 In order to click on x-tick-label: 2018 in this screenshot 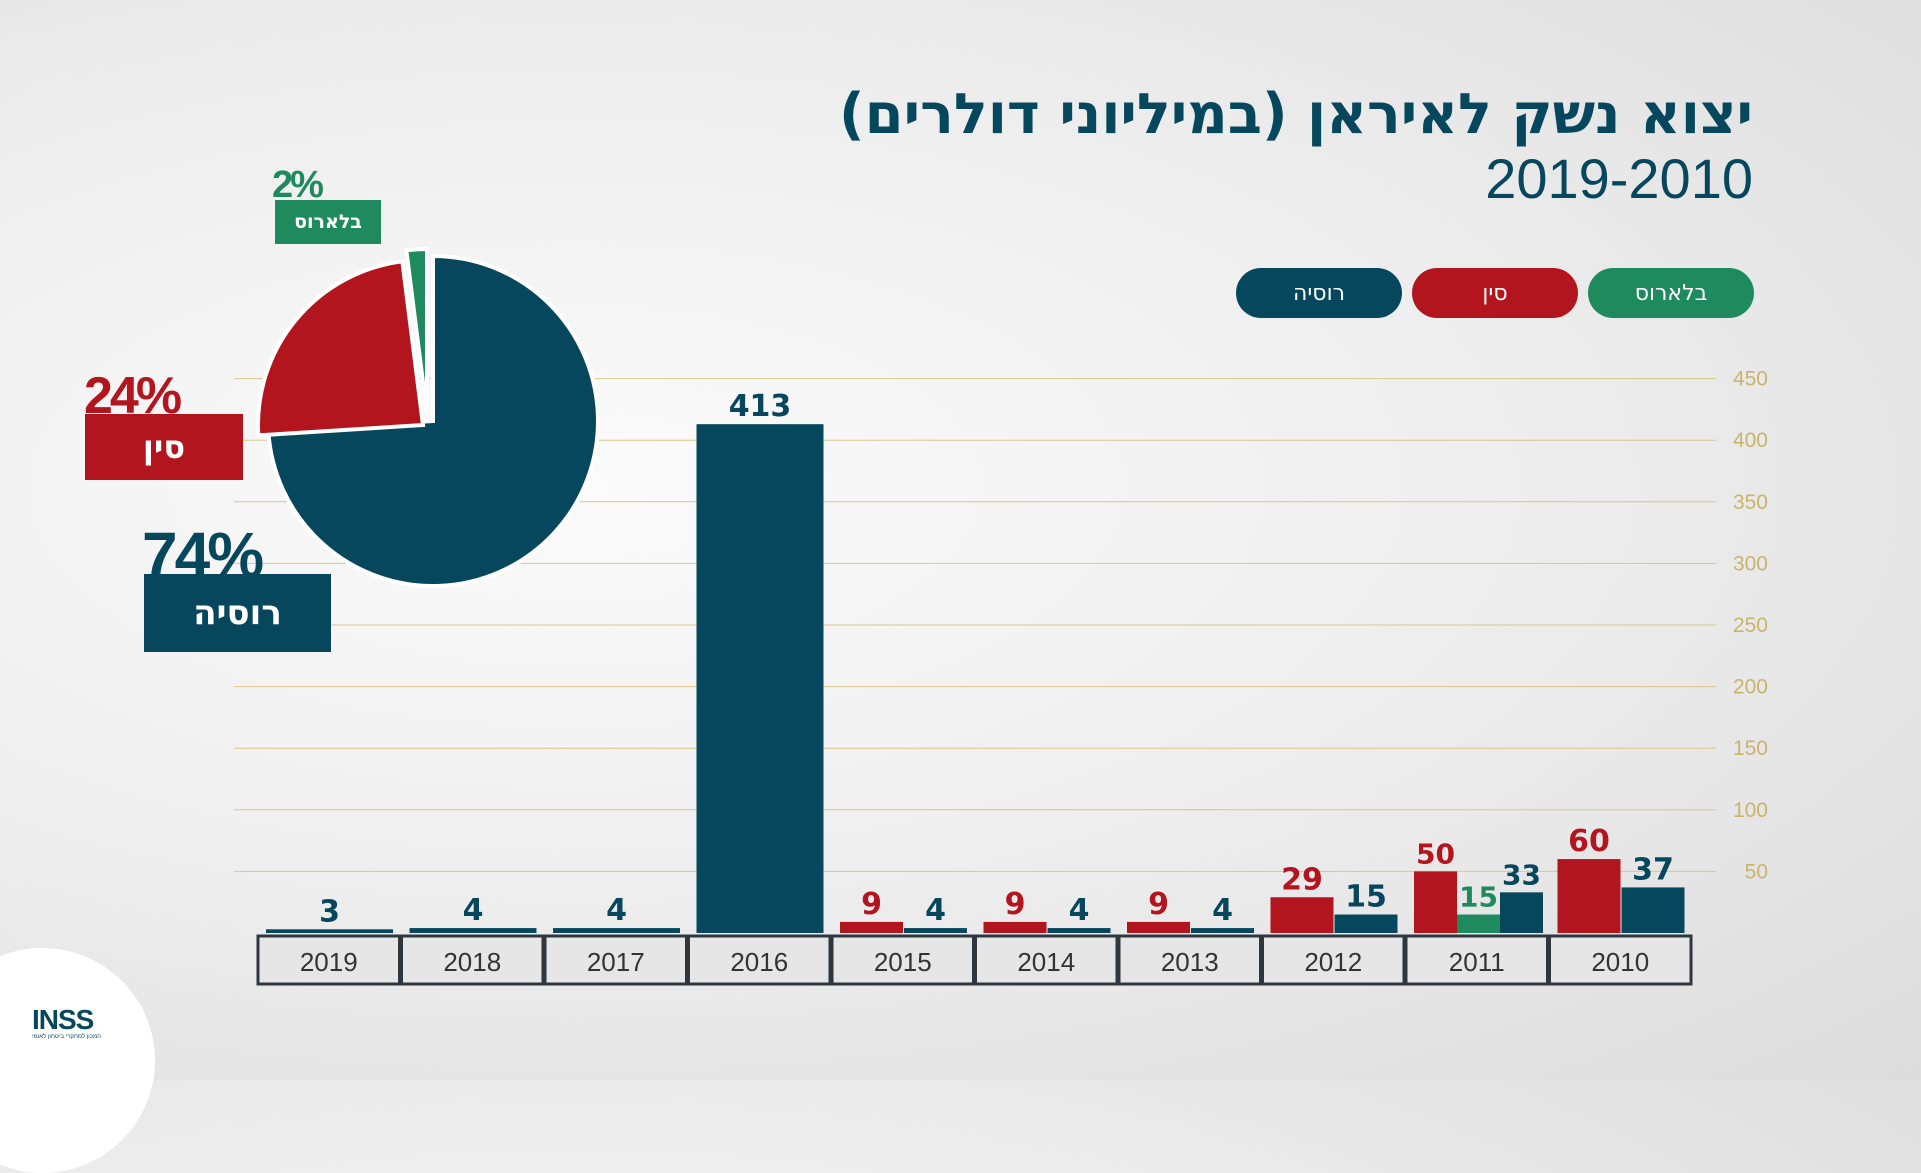, I will do `click(472, 962)`.